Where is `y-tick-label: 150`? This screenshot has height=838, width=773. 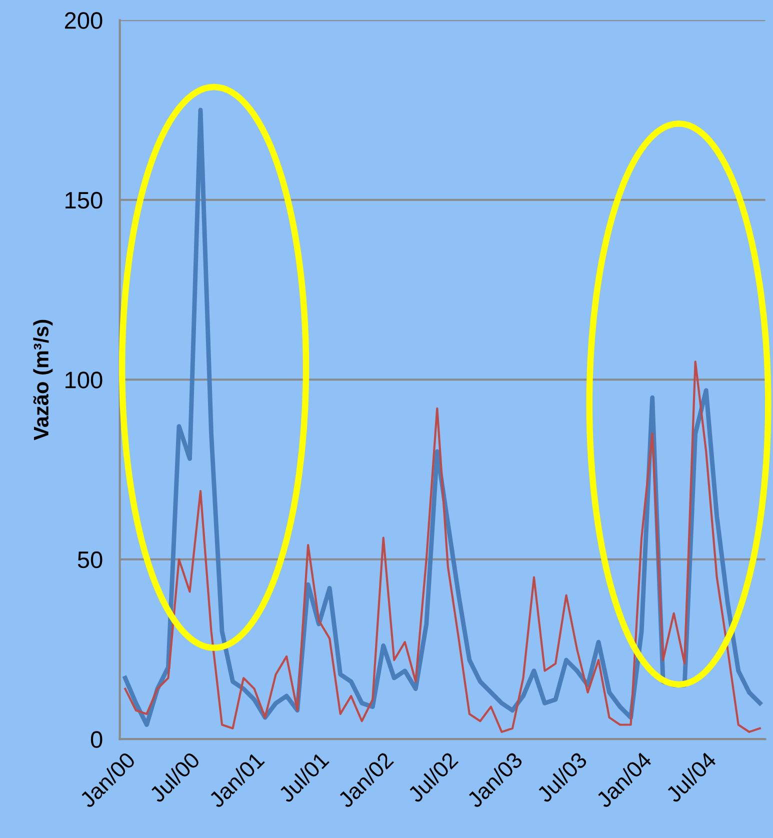 y-tick-label: 150 is located at coordinates (84, 200).